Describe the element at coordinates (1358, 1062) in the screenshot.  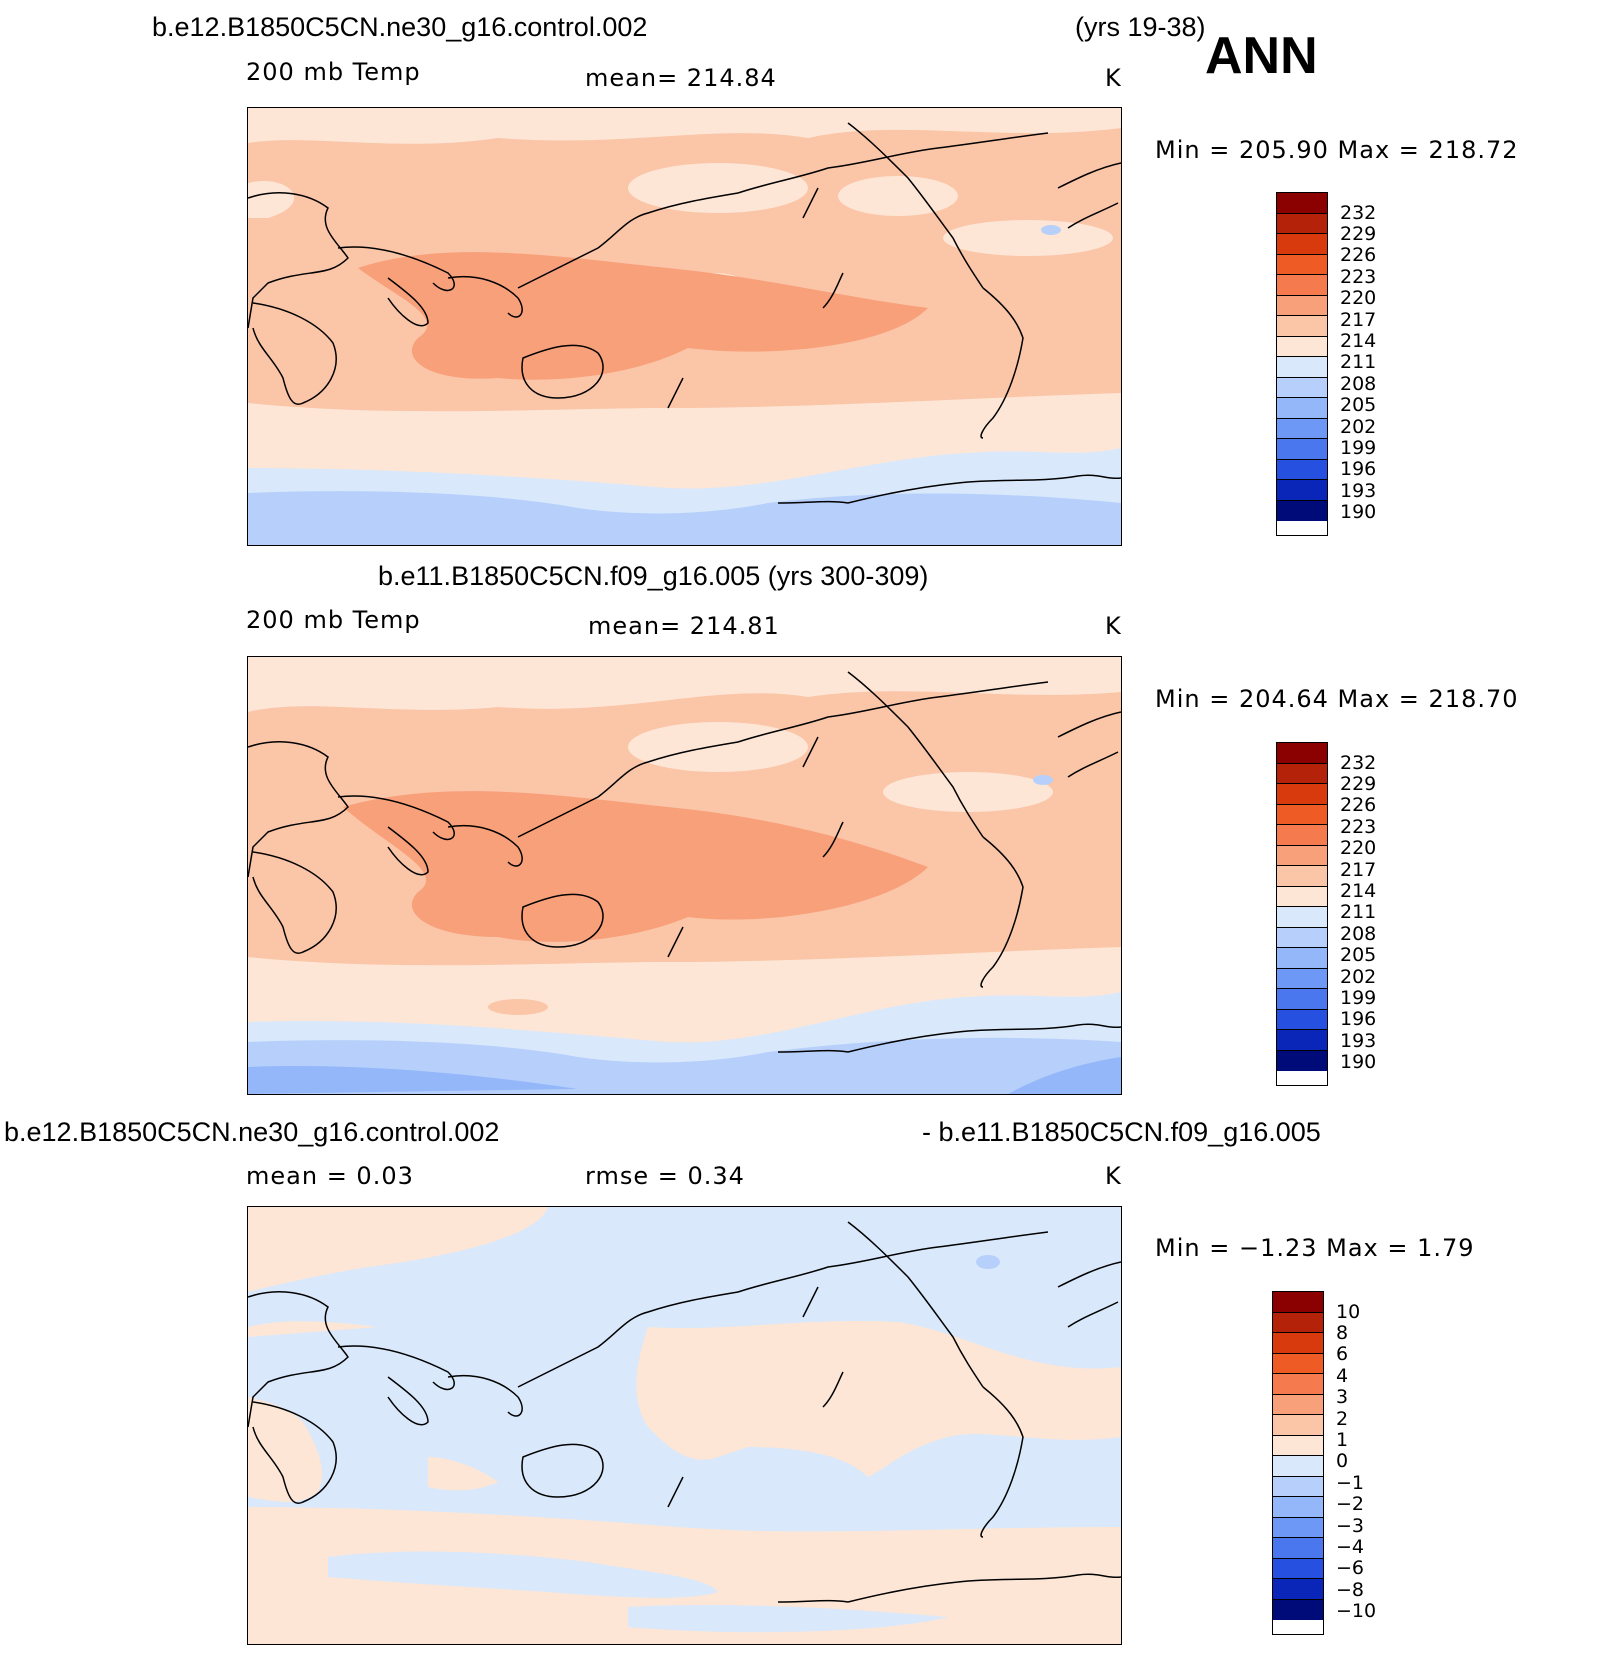
I see `colorbar-tick-label: 190` at that location.